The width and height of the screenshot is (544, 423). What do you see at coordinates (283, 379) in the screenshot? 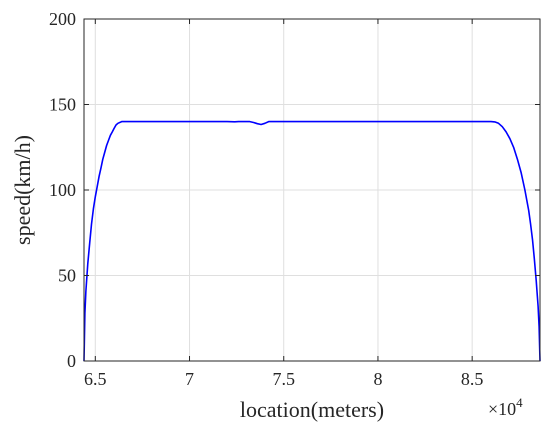
I see `x-tick-label: 7.5` at bounding box center [283, 379].